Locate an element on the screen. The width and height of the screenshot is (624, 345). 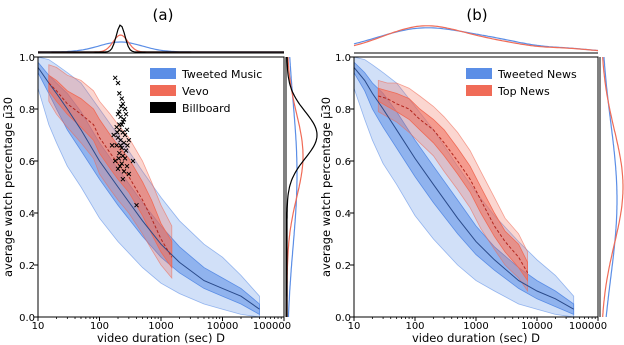
panel-a-x-axis: 10 100 1000 10000 100000 is located at coordinates (161, 326).